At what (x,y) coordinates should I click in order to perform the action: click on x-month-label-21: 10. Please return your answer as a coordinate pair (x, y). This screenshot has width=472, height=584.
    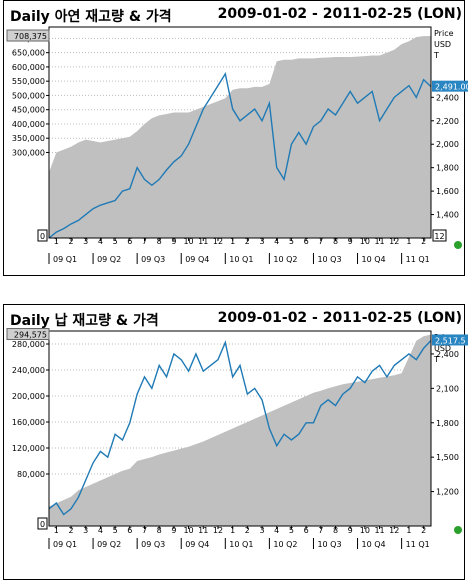
    Looking at the image, I should click on (365, 241).